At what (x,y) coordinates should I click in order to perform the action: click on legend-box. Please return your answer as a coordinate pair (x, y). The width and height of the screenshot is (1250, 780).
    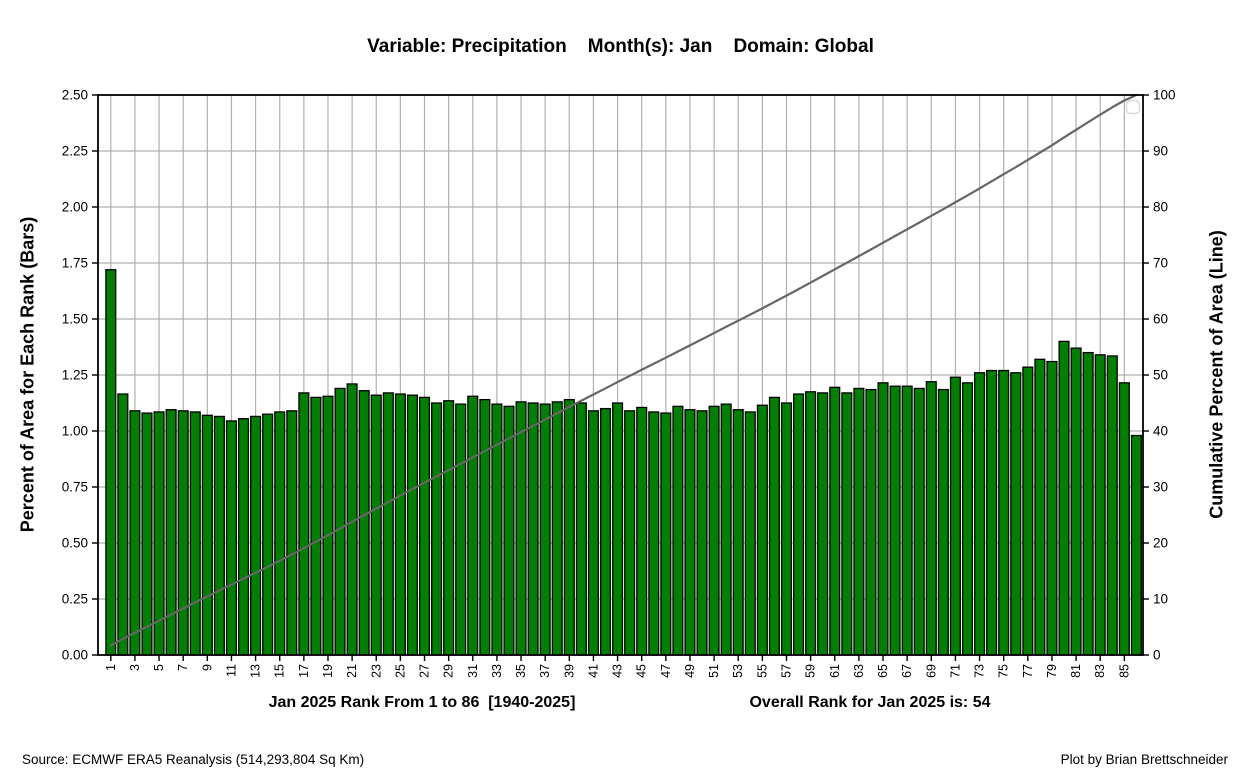
    Looking at the image, I should click on (1133, 107).